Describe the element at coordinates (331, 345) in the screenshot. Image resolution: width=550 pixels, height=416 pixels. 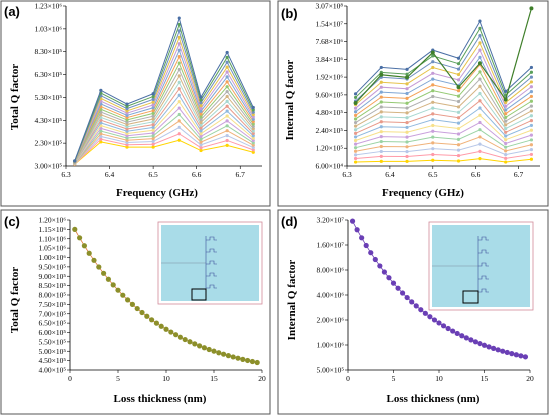
I see `panel-d-y-tick-label: 1.00×10⁶` at that location.